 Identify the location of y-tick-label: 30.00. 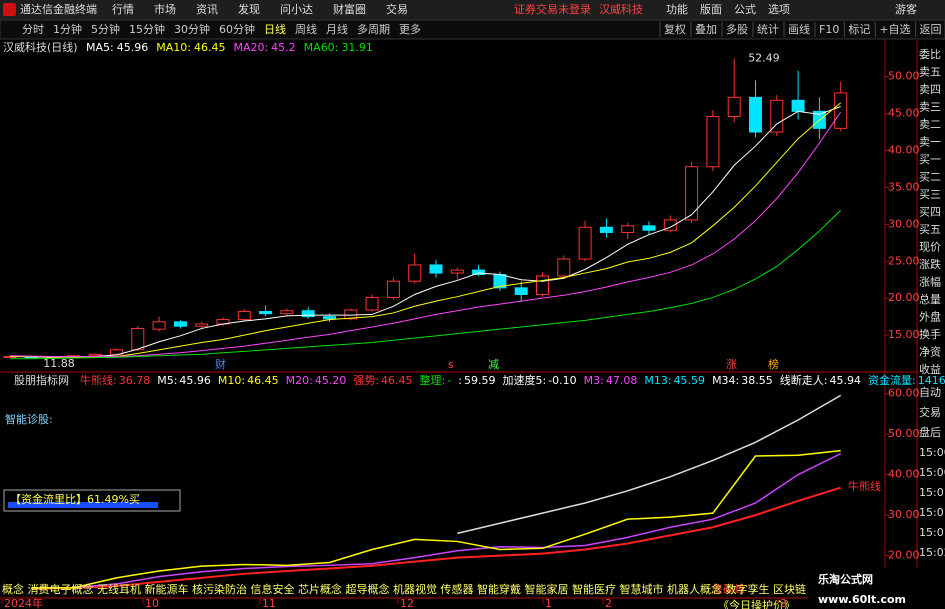
(904, 223).